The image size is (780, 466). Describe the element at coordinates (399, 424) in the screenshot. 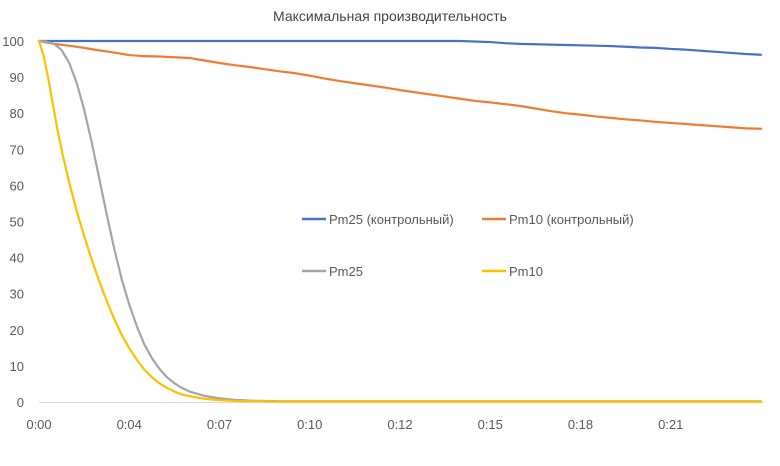

I see `x-tick-label: 0:12` at that location.